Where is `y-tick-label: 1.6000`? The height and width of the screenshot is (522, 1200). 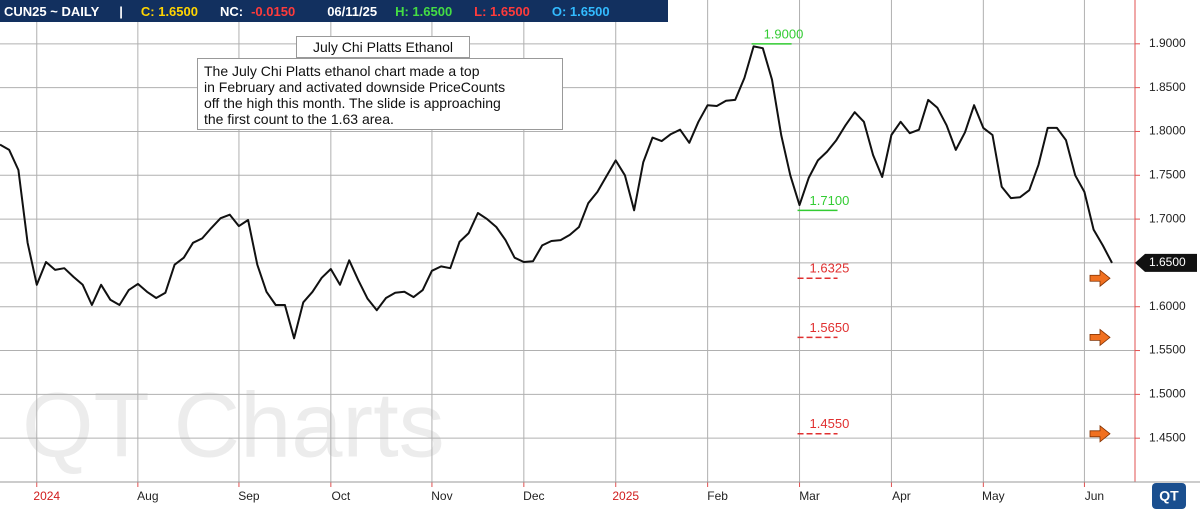 y-tick-label: 1.6000 is located at coordinates (1167, 306).